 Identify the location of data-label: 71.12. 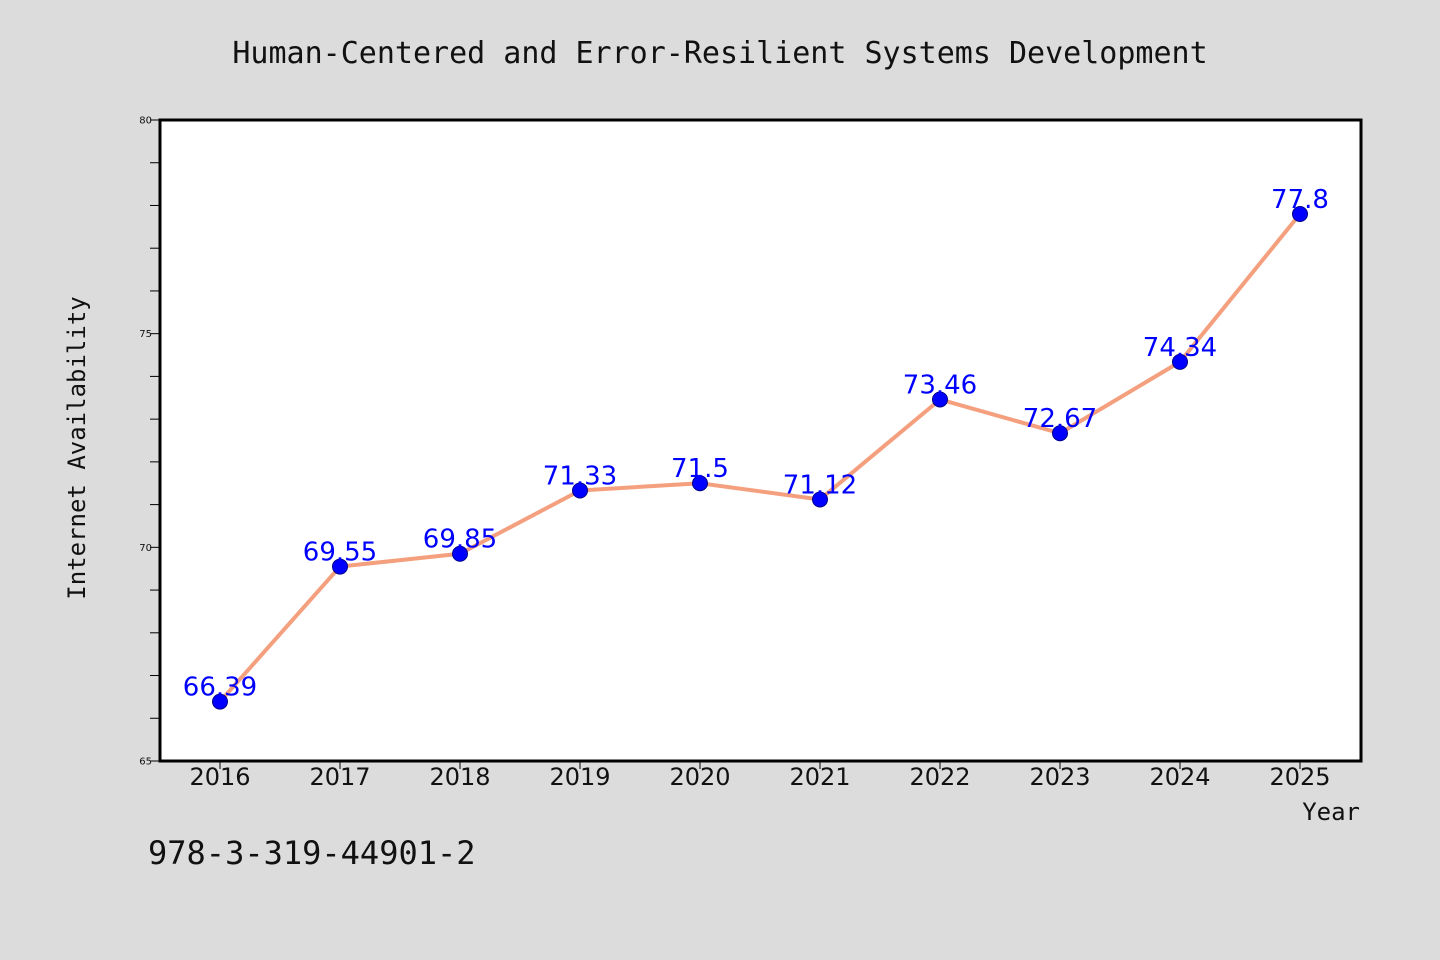
(820, 485).